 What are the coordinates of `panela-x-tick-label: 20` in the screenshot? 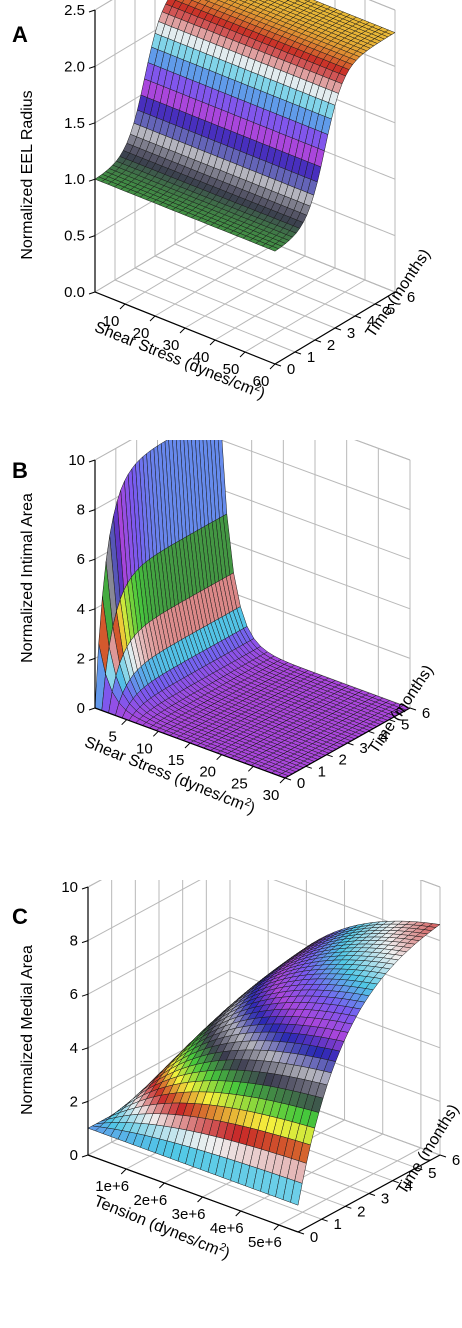 It's located at (141, 333).